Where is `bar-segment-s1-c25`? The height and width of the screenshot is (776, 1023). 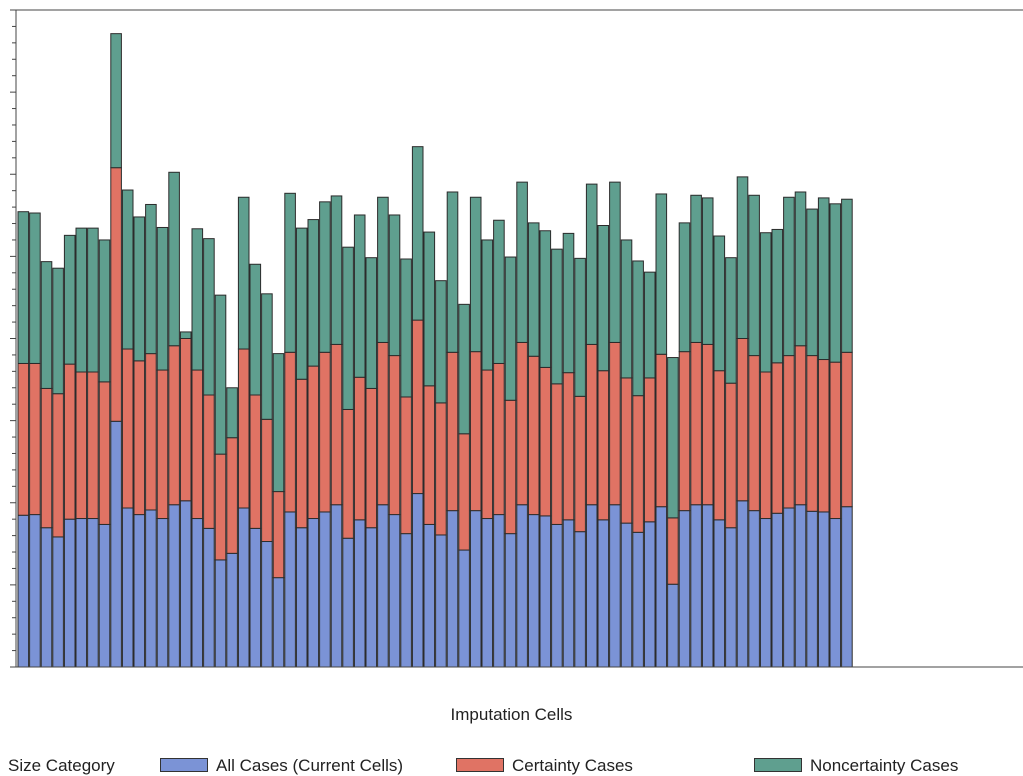
bar-segment-s1-c25 is located at coordinates (313, 442).